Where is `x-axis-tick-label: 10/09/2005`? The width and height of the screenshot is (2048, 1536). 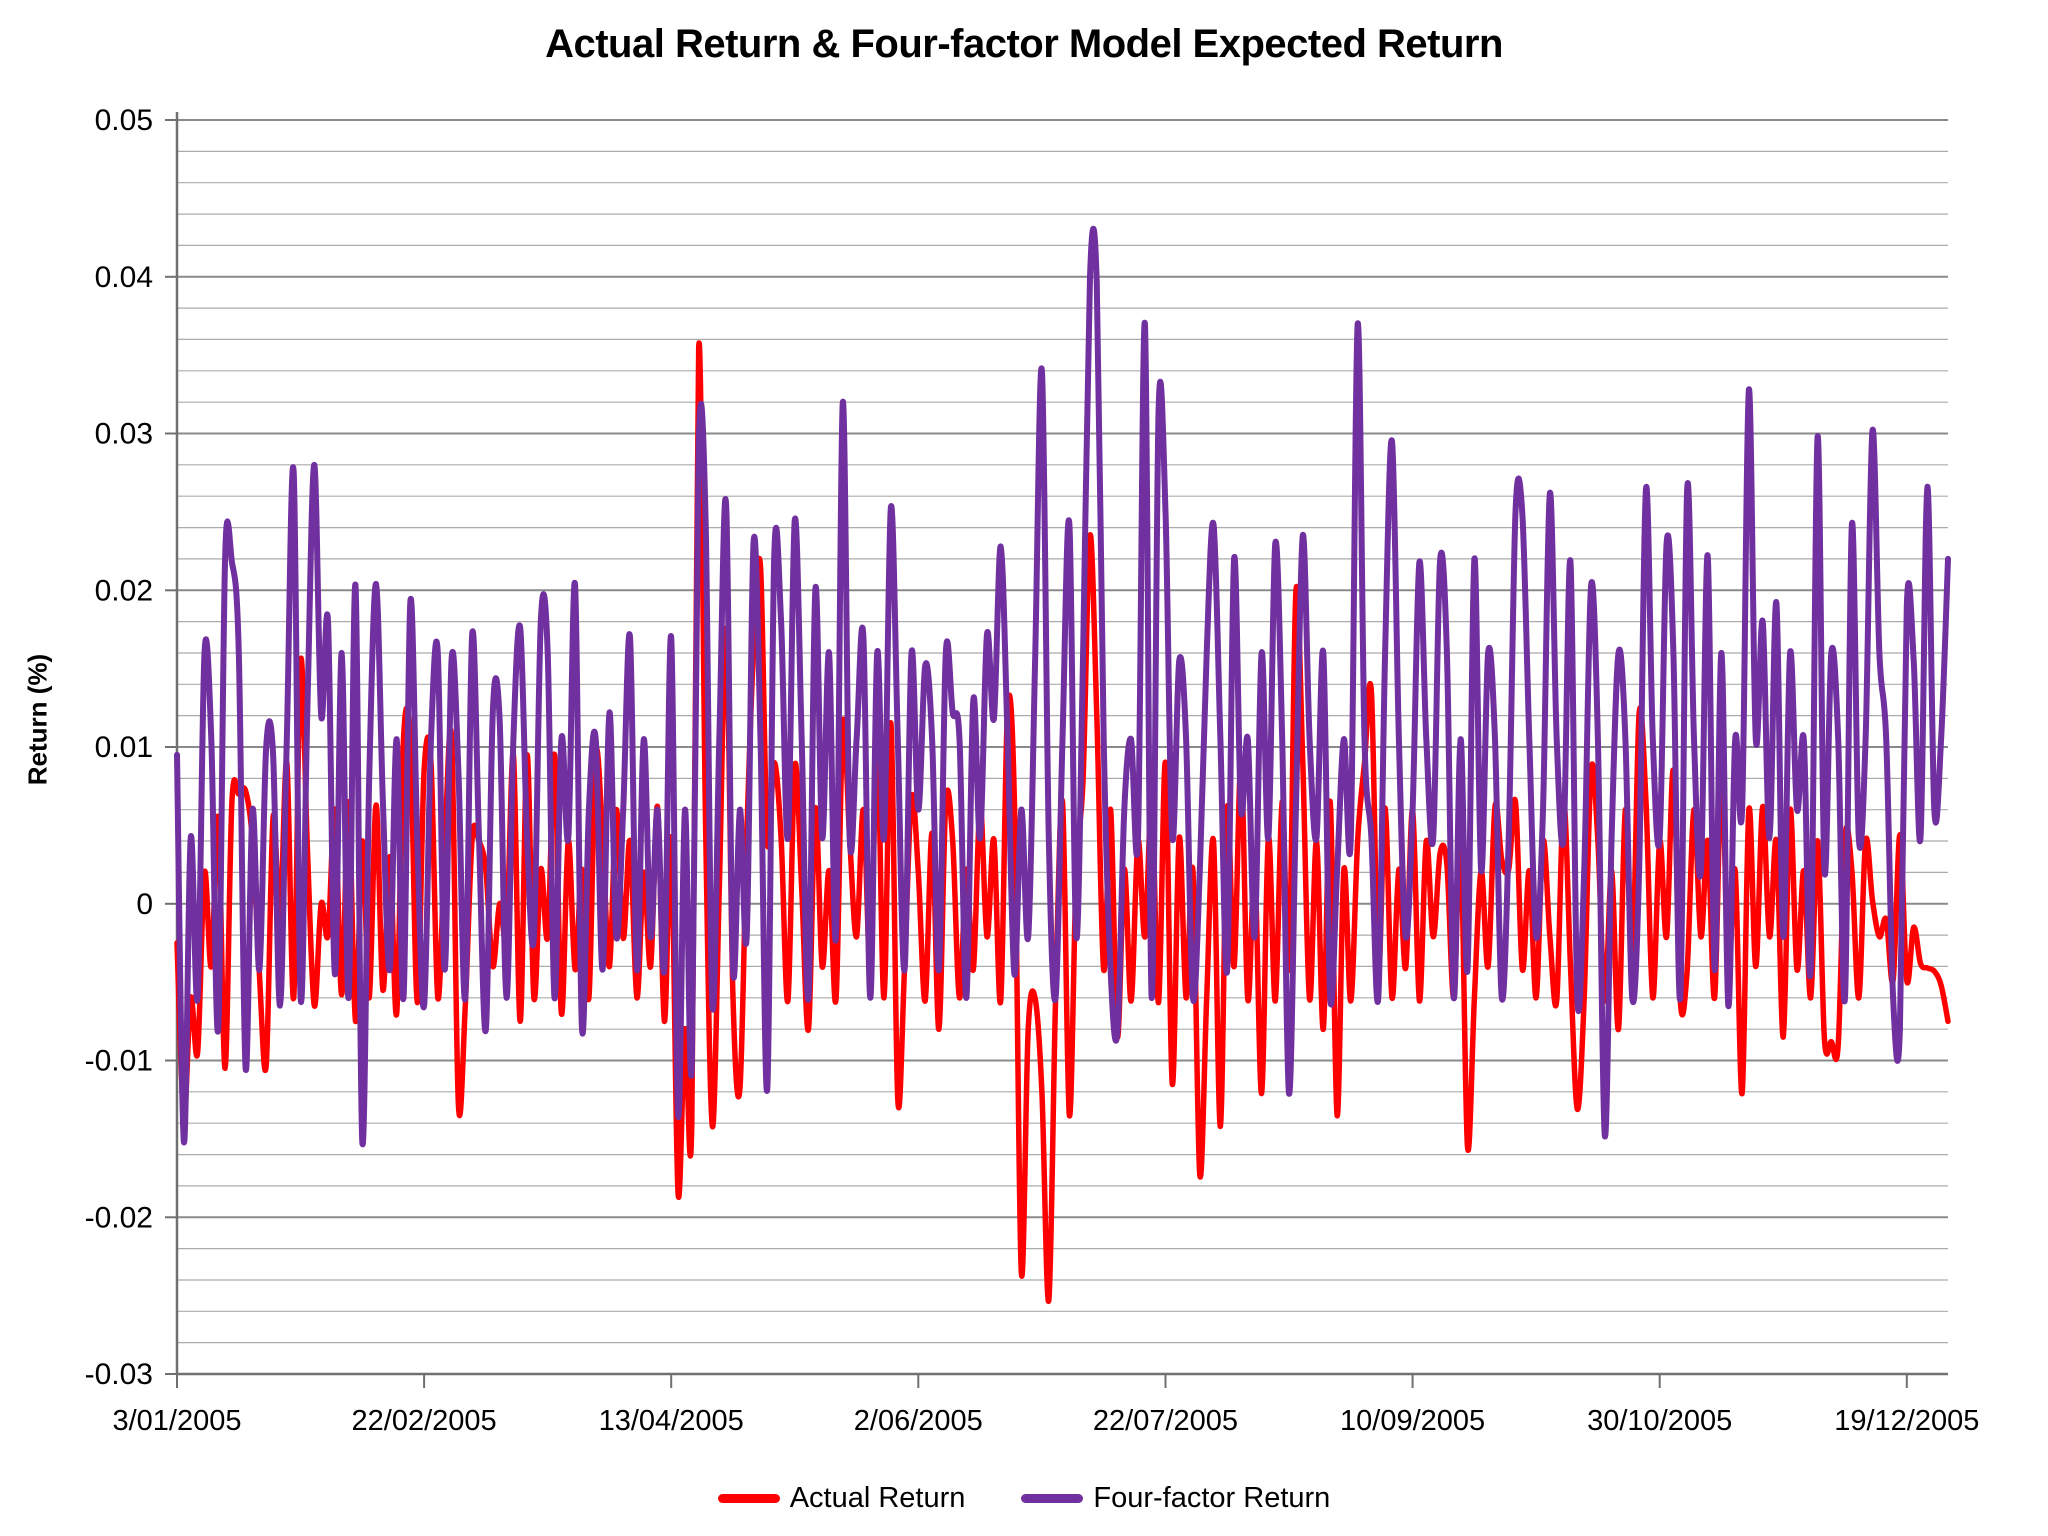
x-axis-tick-label: 10/09/2005 is located at coordinates (1412, 1421).